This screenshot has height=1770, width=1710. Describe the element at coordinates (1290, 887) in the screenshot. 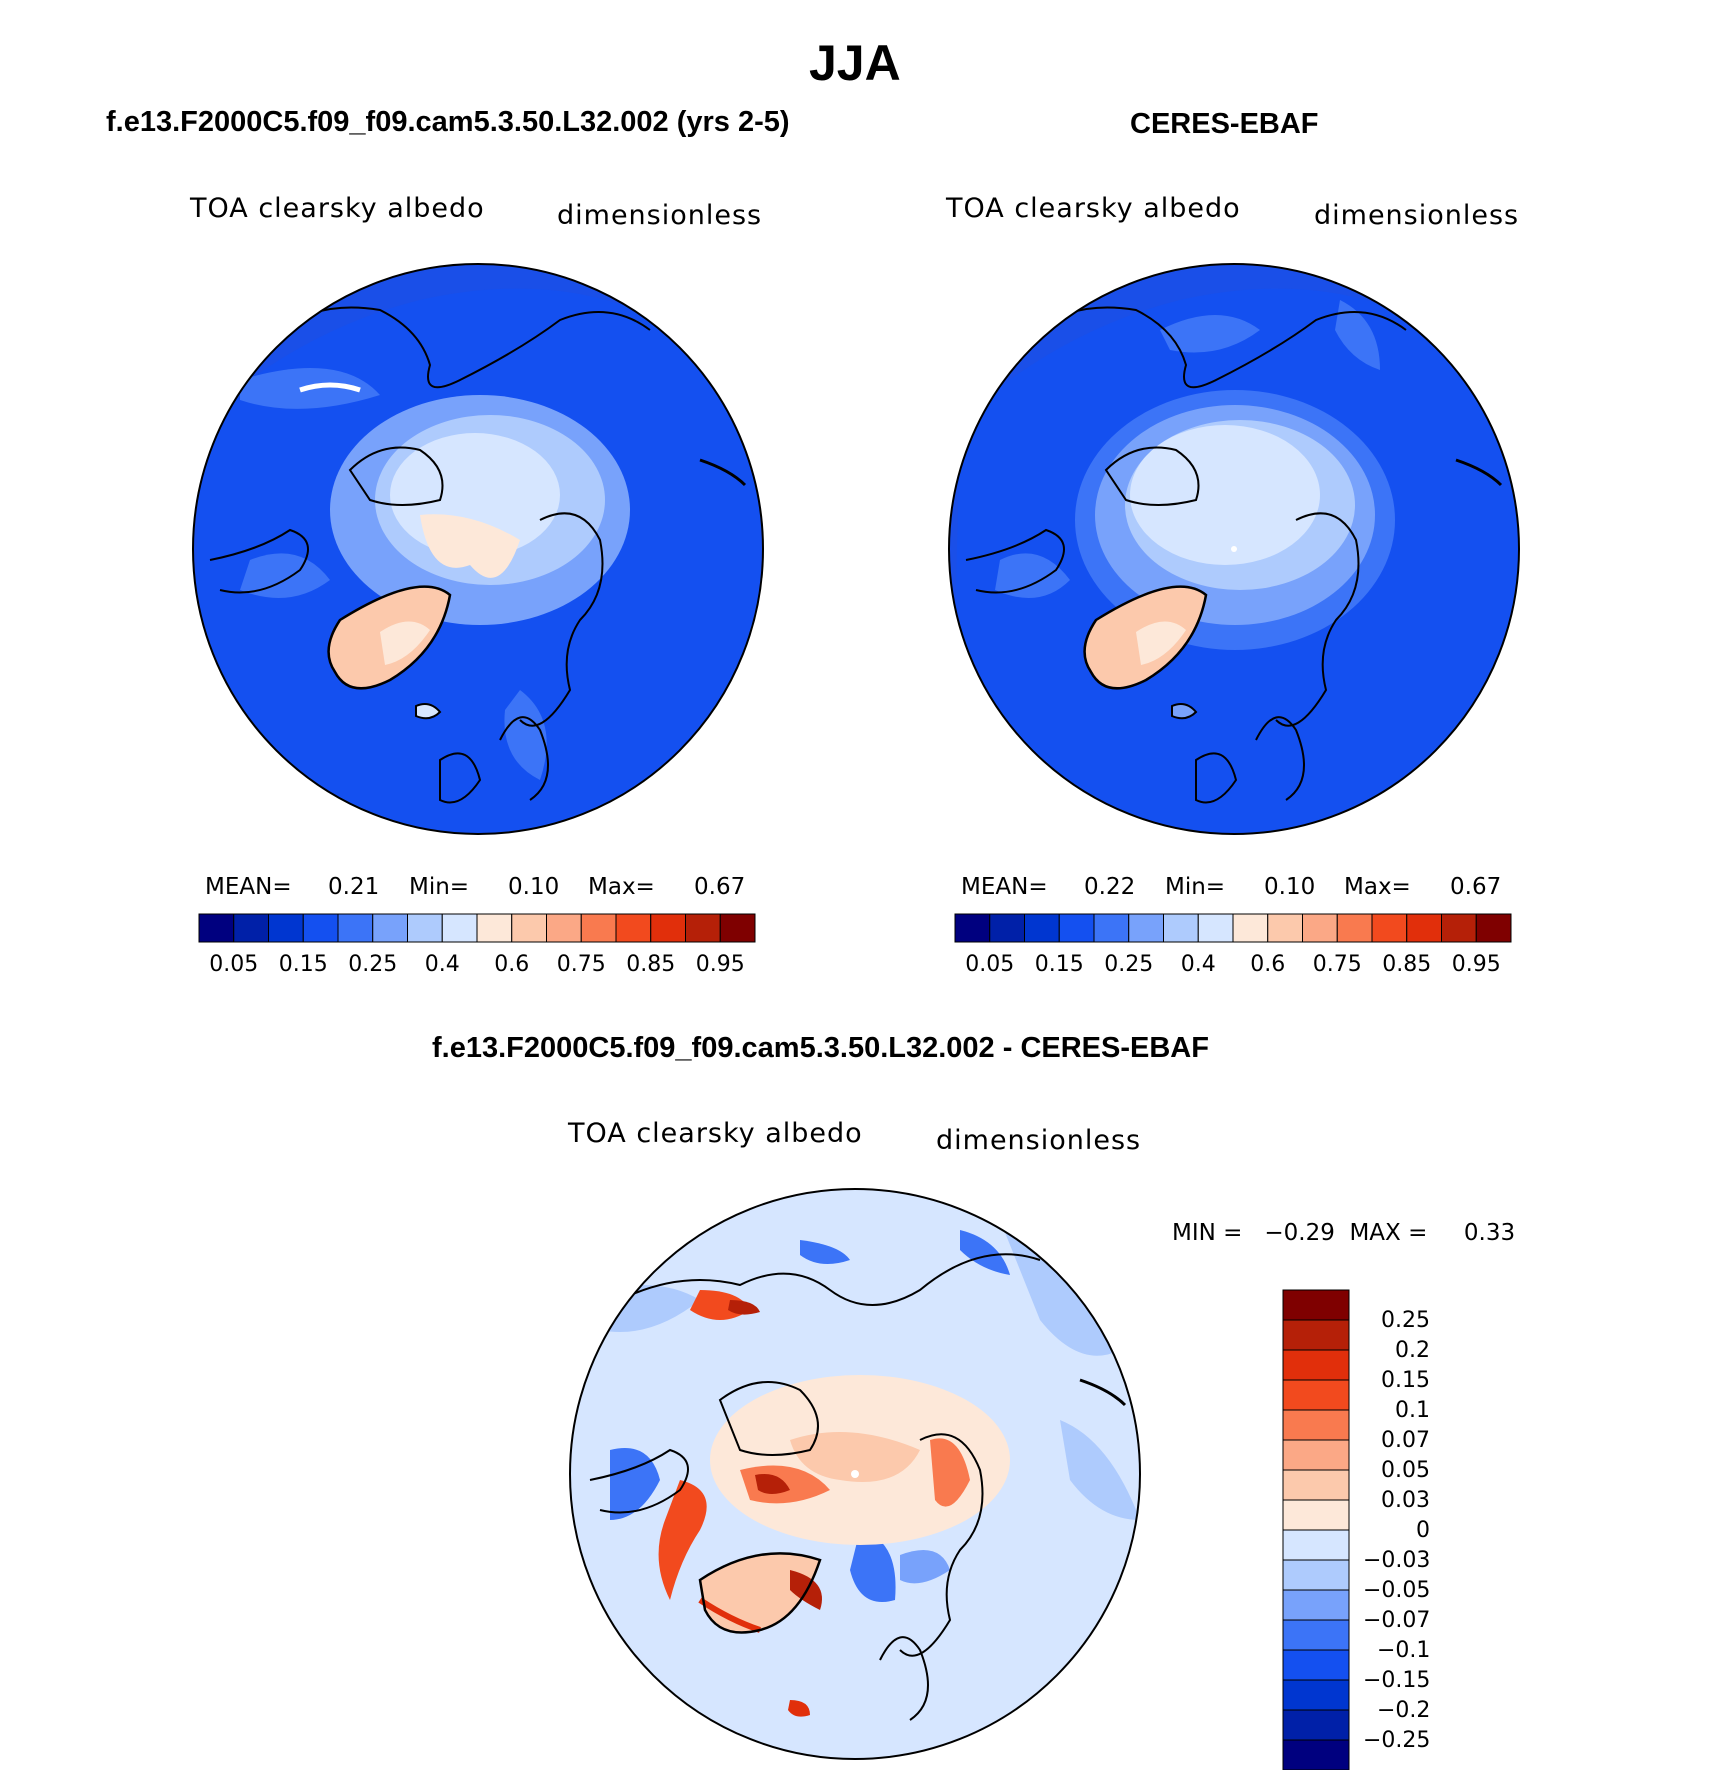

I see `panel-2-min-value: 0.10` at that location.